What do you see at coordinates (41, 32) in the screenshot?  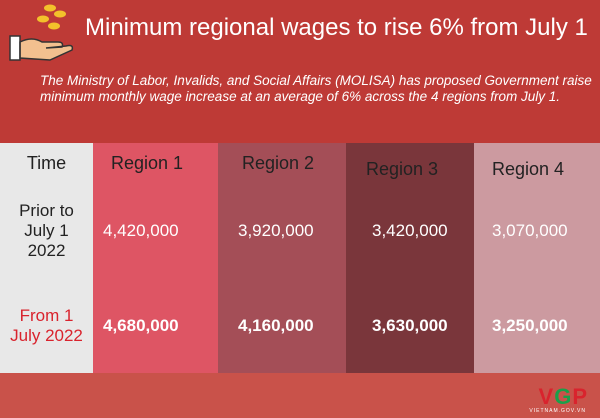 I see `hand-coins-icon` at bounding box center [41, 32].